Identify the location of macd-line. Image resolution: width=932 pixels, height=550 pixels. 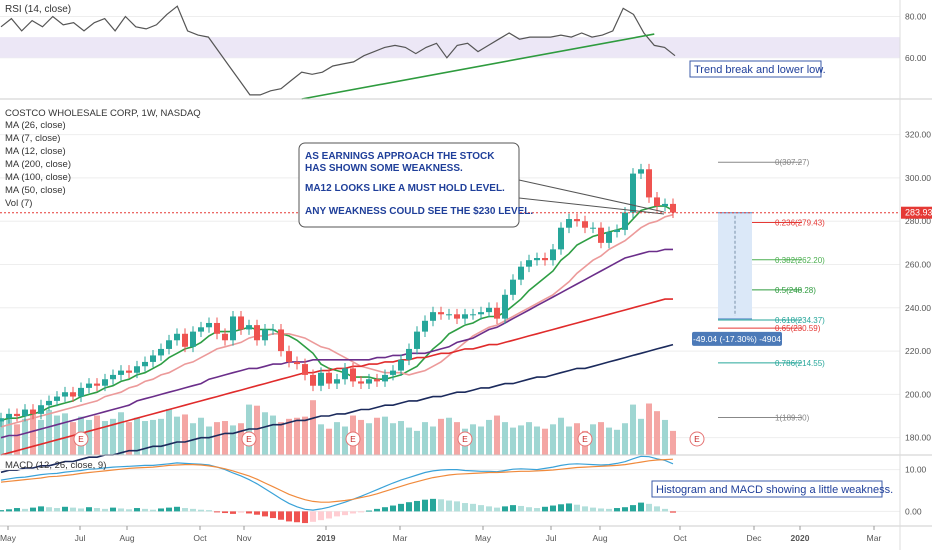
(337, 483).